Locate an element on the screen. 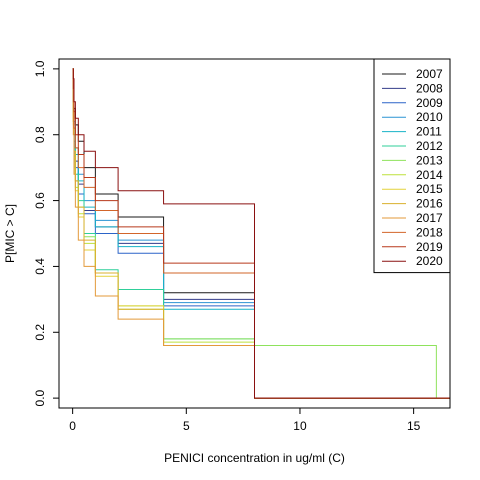 This screenshot has width=480, height=480. legend-box is located at coordinates (412, 166).